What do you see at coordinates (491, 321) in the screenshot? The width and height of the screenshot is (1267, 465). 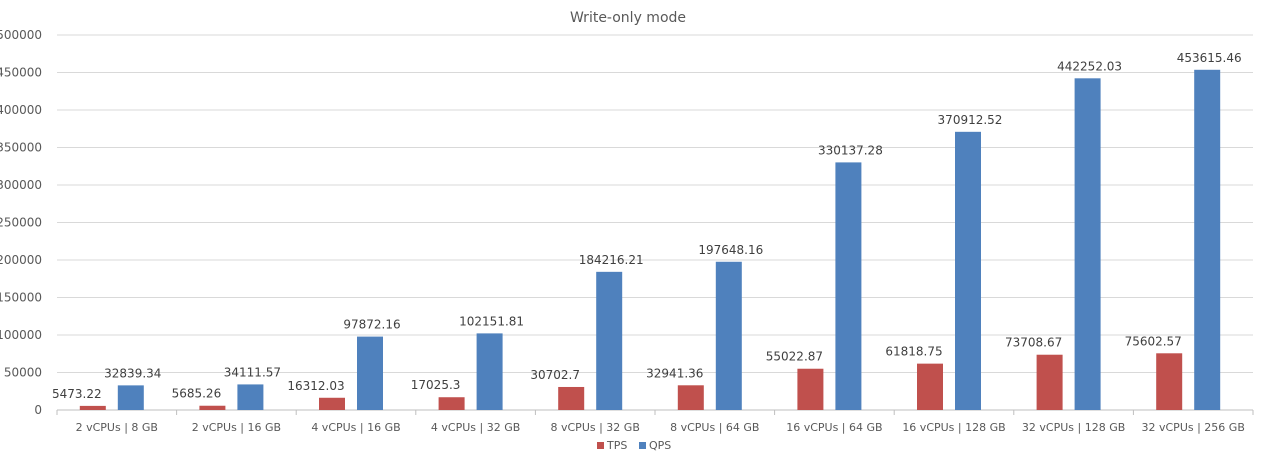 I see `data-label-qps: 102151.81` at bounding box center [491, 321].